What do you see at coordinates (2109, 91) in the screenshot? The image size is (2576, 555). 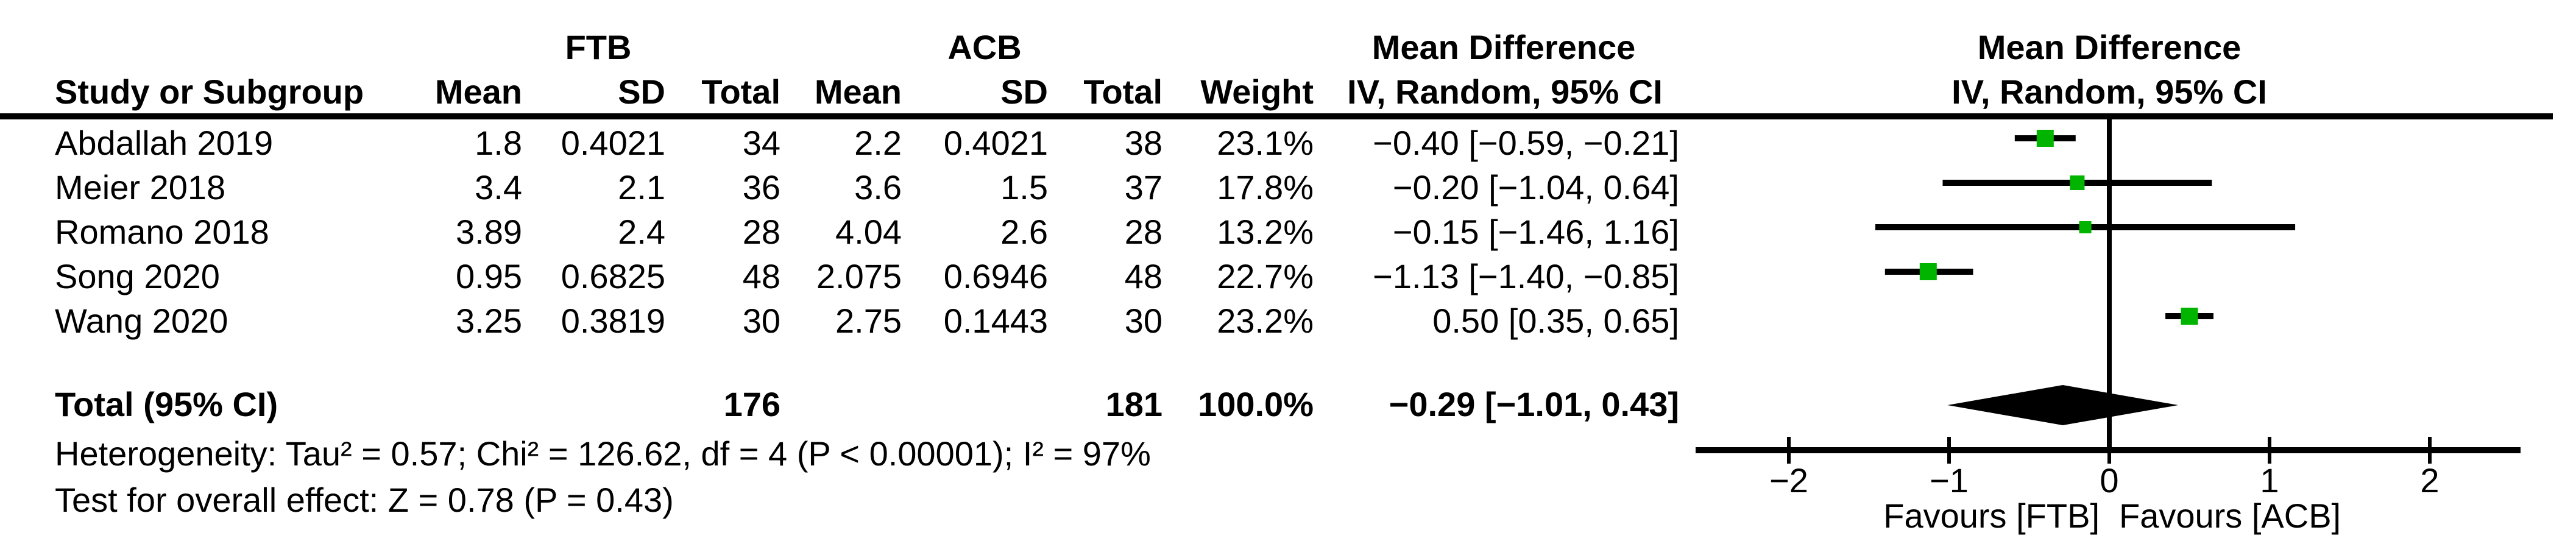 I see `plot-header-iv-ci: IV, Random, 95% CI` at bounding box center [2109, 91].